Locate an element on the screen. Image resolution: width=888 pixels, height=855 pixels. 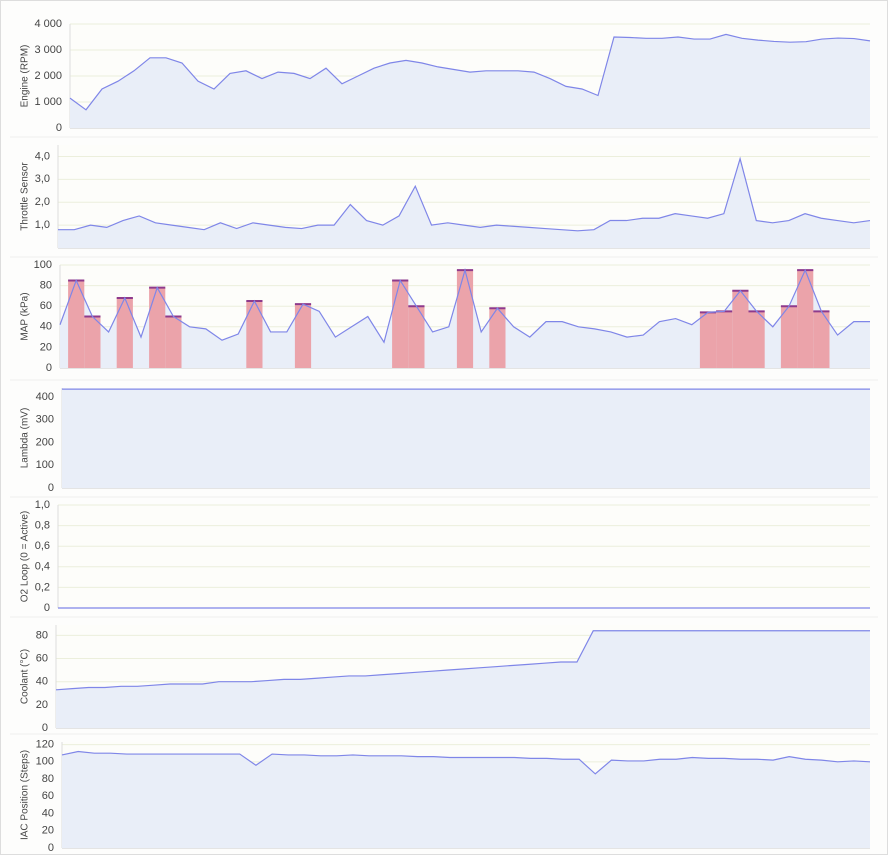
y-tick-label: 4 000 is located at coordinates (48, 24).